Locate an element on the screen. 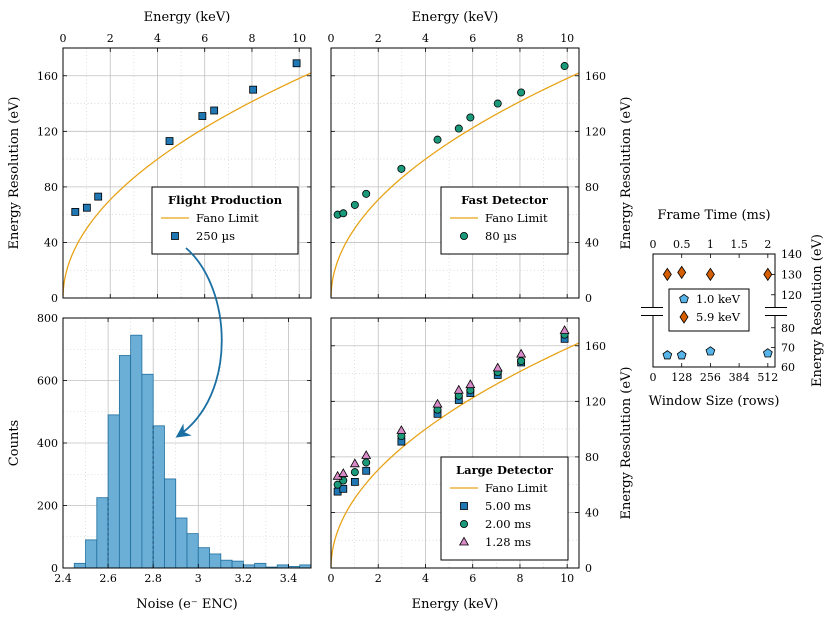 The width and height of the screenshot is (831, 623). y-axis-label: Counts is located at coordinates (14, 443).